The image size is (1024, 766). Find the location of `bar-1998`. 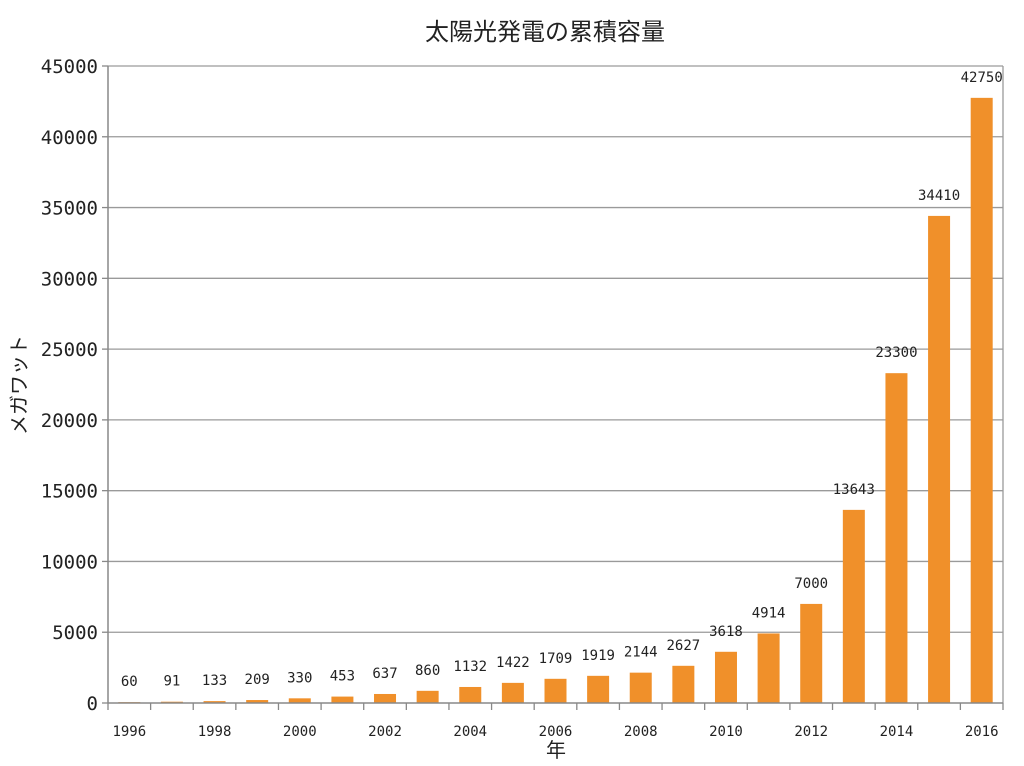

bar-1998 is located at coordinates (214, 702).